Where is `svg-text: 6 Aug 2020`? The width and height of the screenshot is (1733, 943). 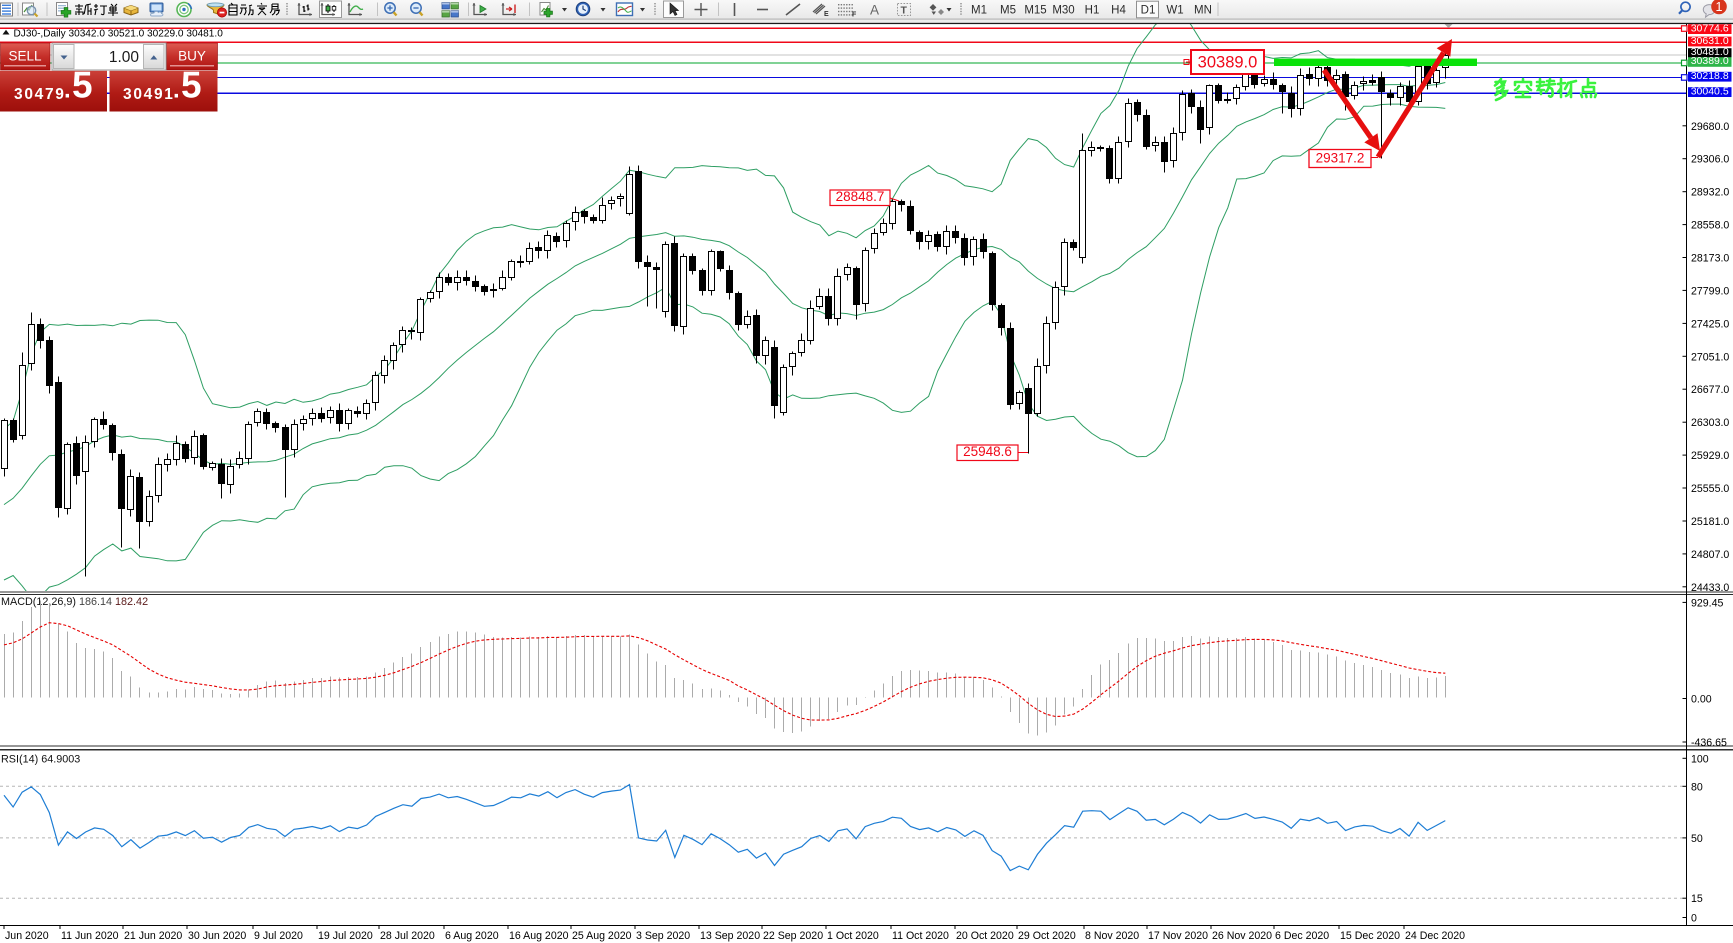 svg-text: 6 Aug 2020 is located at coordinates (472, 936).